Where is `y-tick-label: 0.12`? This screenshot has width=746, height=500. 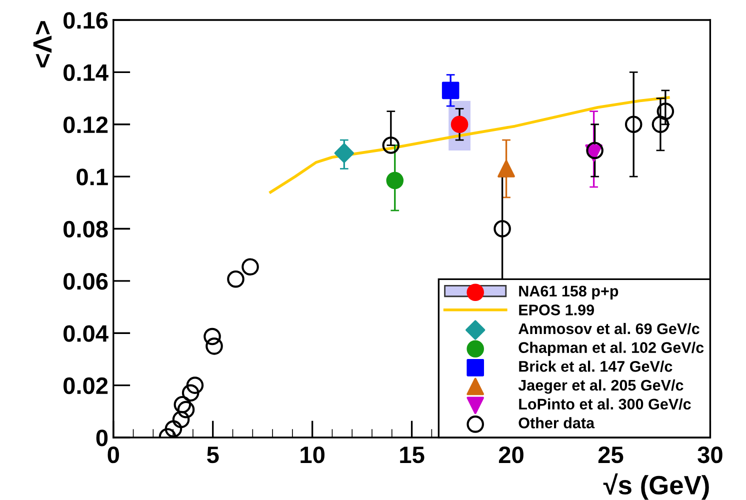
y-tick-label: 0.12 is located at coordinates (86, 125).